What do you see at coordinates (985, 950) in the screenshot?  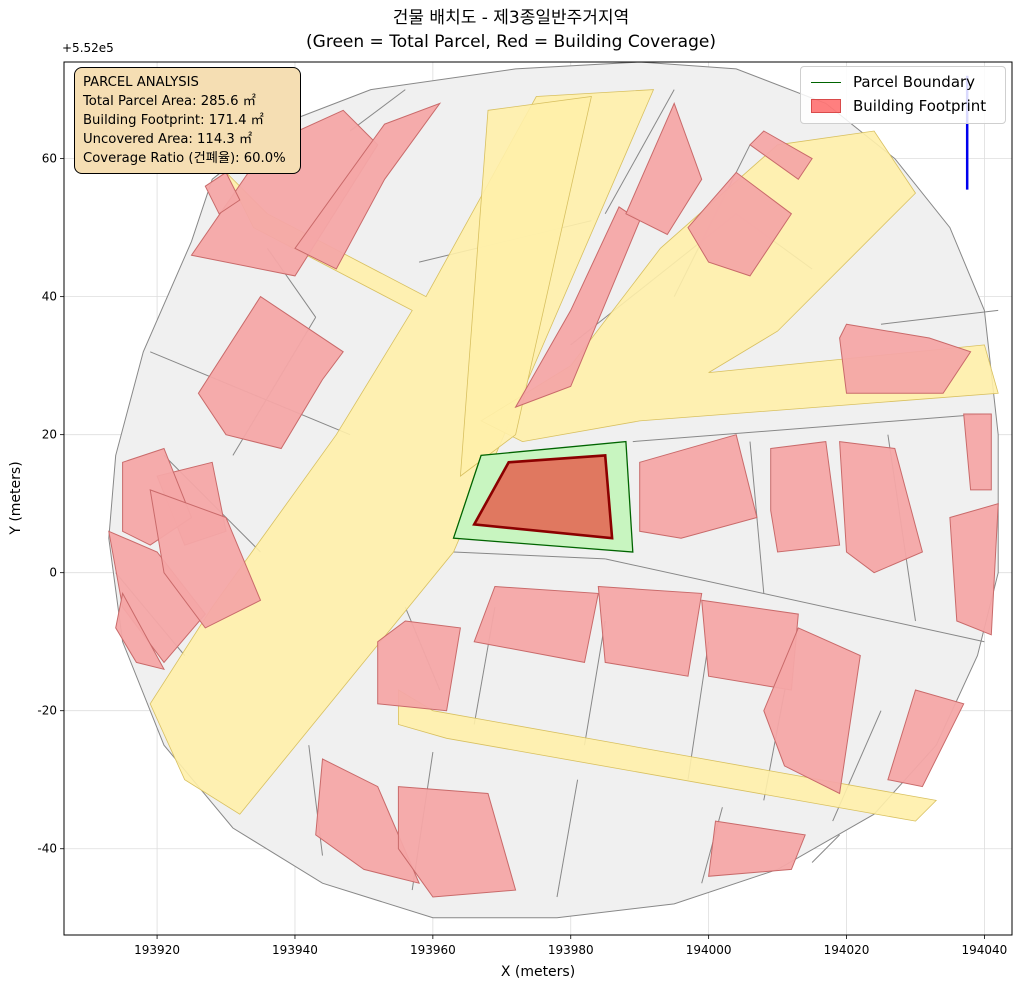 I see `x-tick-label: 194040` at bounding box center [985, 950].